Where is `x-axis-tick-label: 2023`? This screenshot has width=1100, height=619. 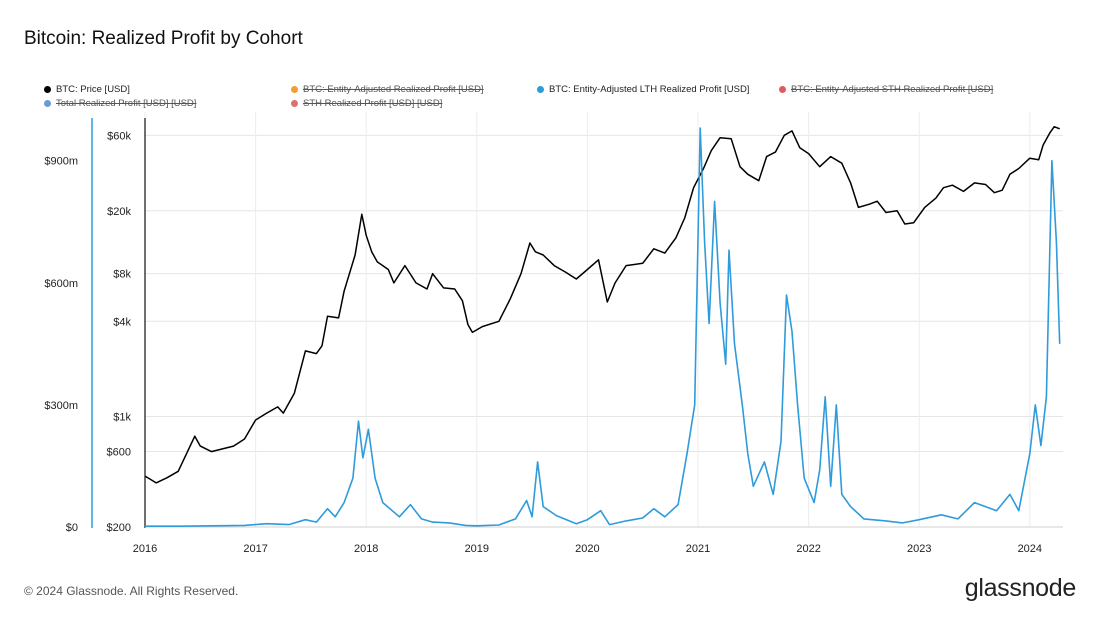 x-axis-tick-label: 2023 is located at coordinates (919, 549).